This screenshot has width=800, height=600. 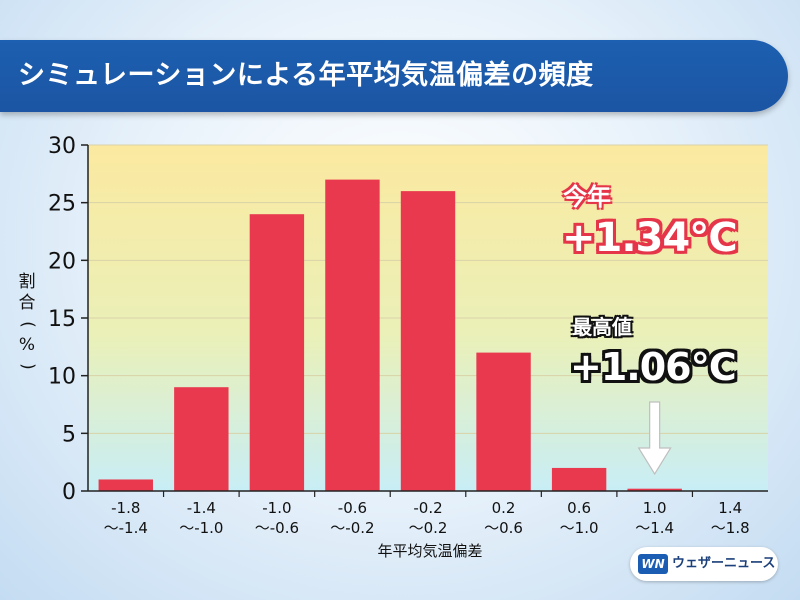 What do you see at coordinates (352, 528) in the screenshot?
I see `x-tick-label: ～-0.2` at bounding box center [352, 528].